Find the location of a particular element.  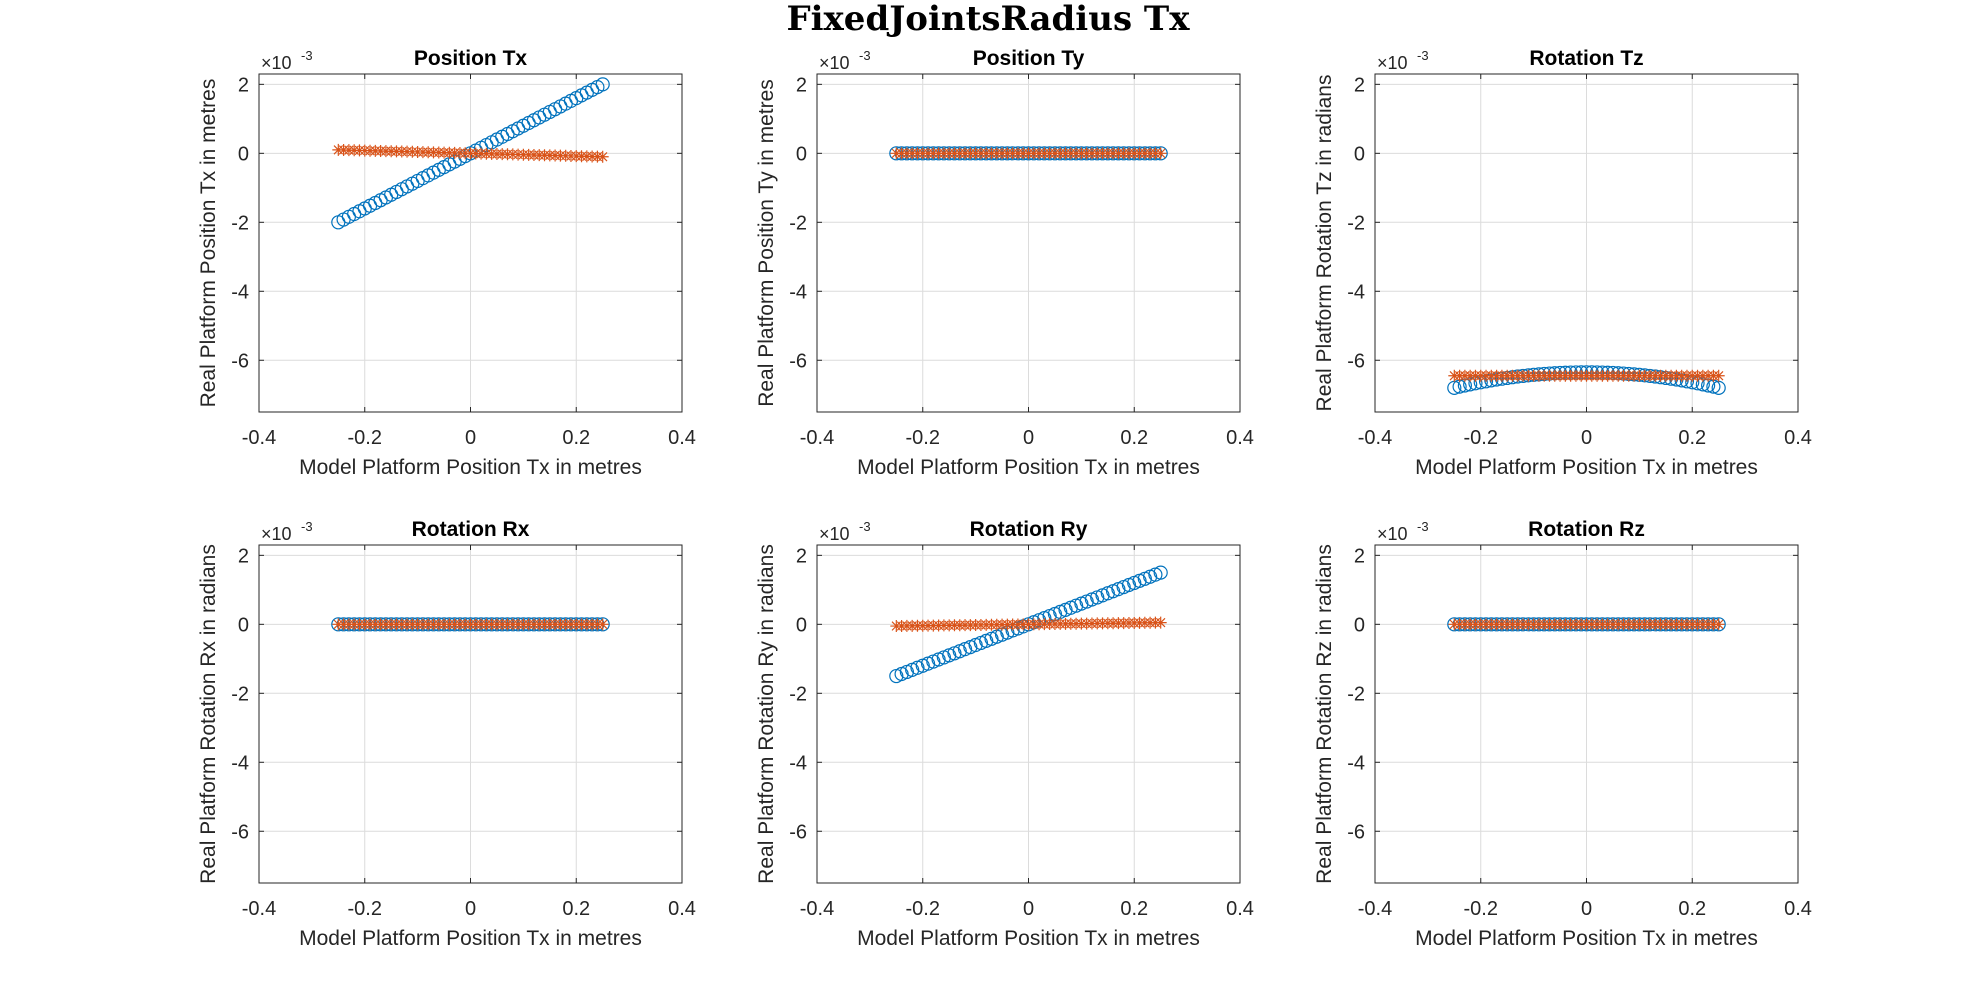

y-axis-label: Real Platform Position Ty in metres is located at coordinates (766, 243).